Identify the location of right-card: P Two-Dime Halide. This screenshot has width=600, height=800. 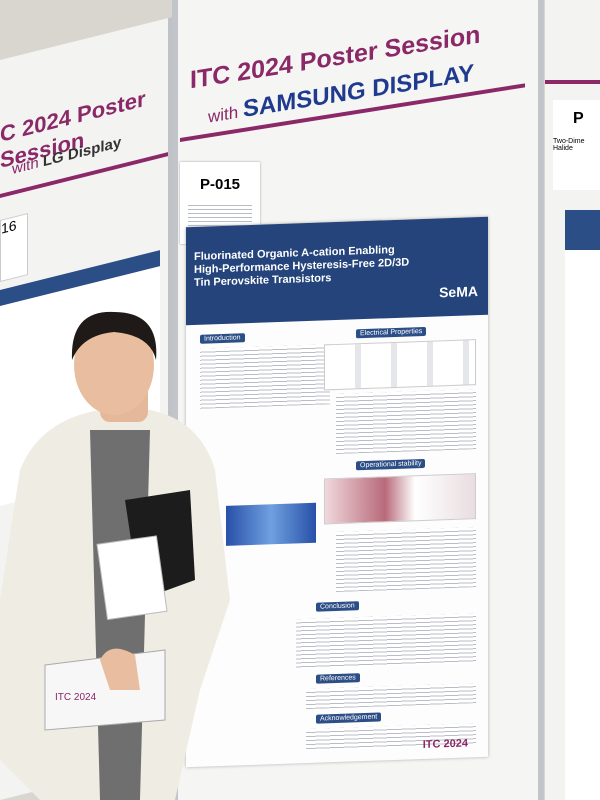
(576, 145).